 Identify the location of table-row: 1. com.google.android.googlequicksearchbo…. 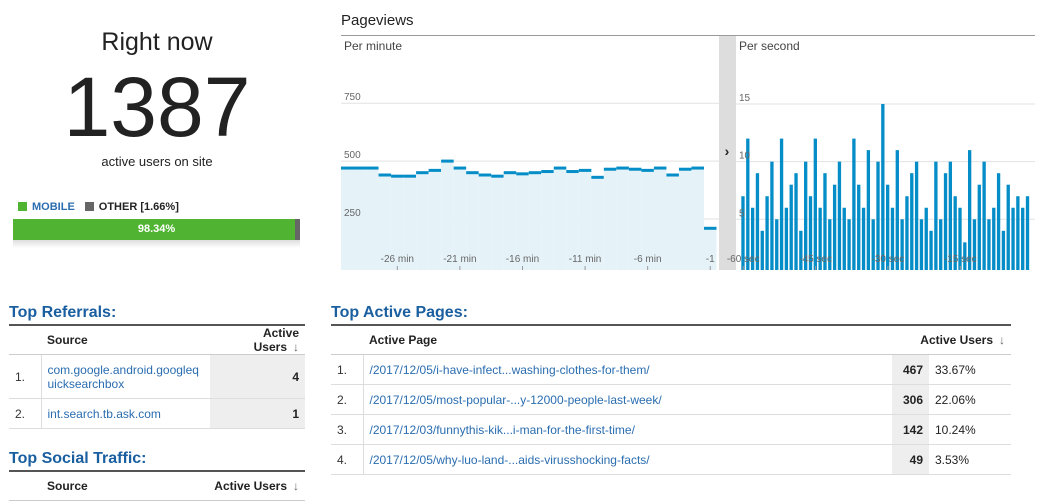
(157, 376).